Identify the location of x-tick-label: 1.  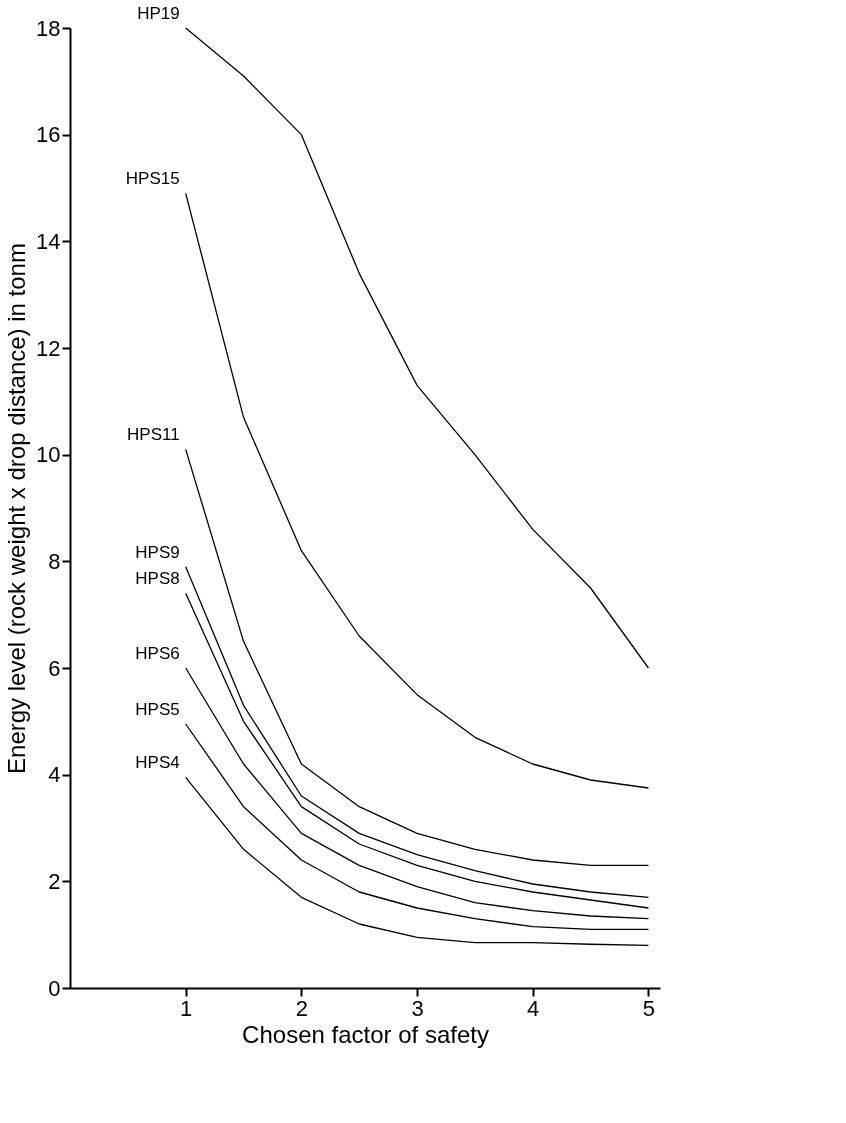
(186, 1008).